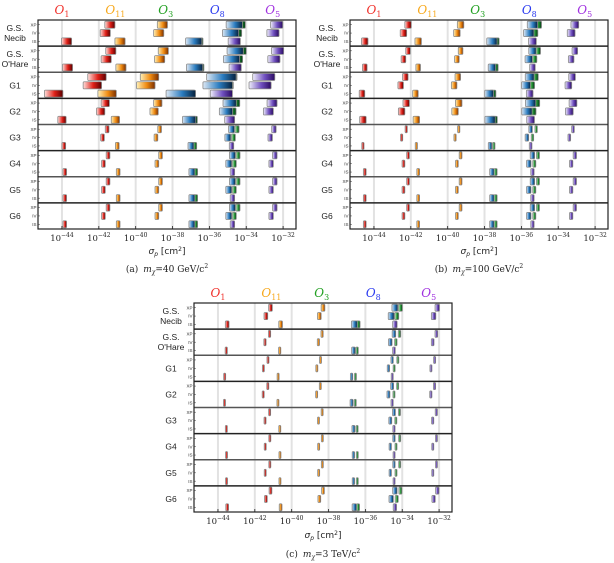 The width and height of the screenshot is (614, 563). What do you see at coordinates (167, 269) in the screenshot?
I see `panel-caption: (a) mχ=40 GeV/c2` at bounding box center [167, 269].